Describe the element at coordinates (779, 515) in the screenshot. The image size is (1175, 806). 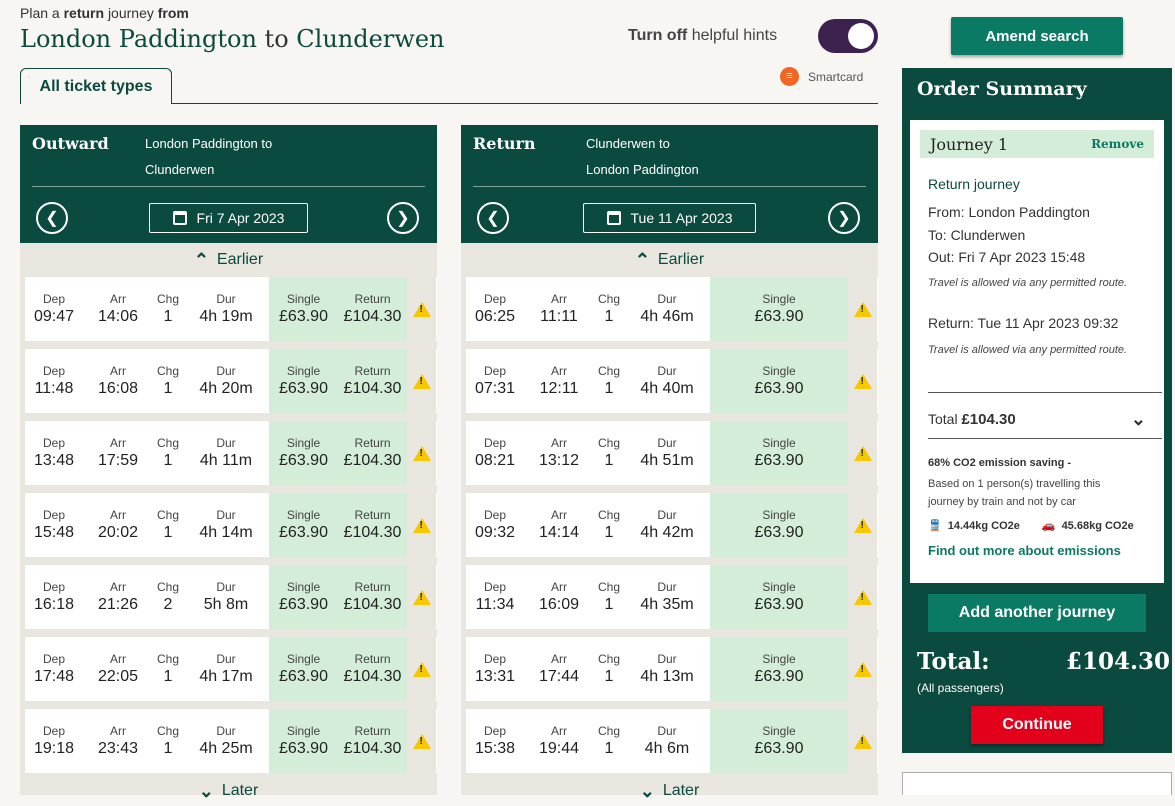
I see `single-fare-label: Single` at that location.